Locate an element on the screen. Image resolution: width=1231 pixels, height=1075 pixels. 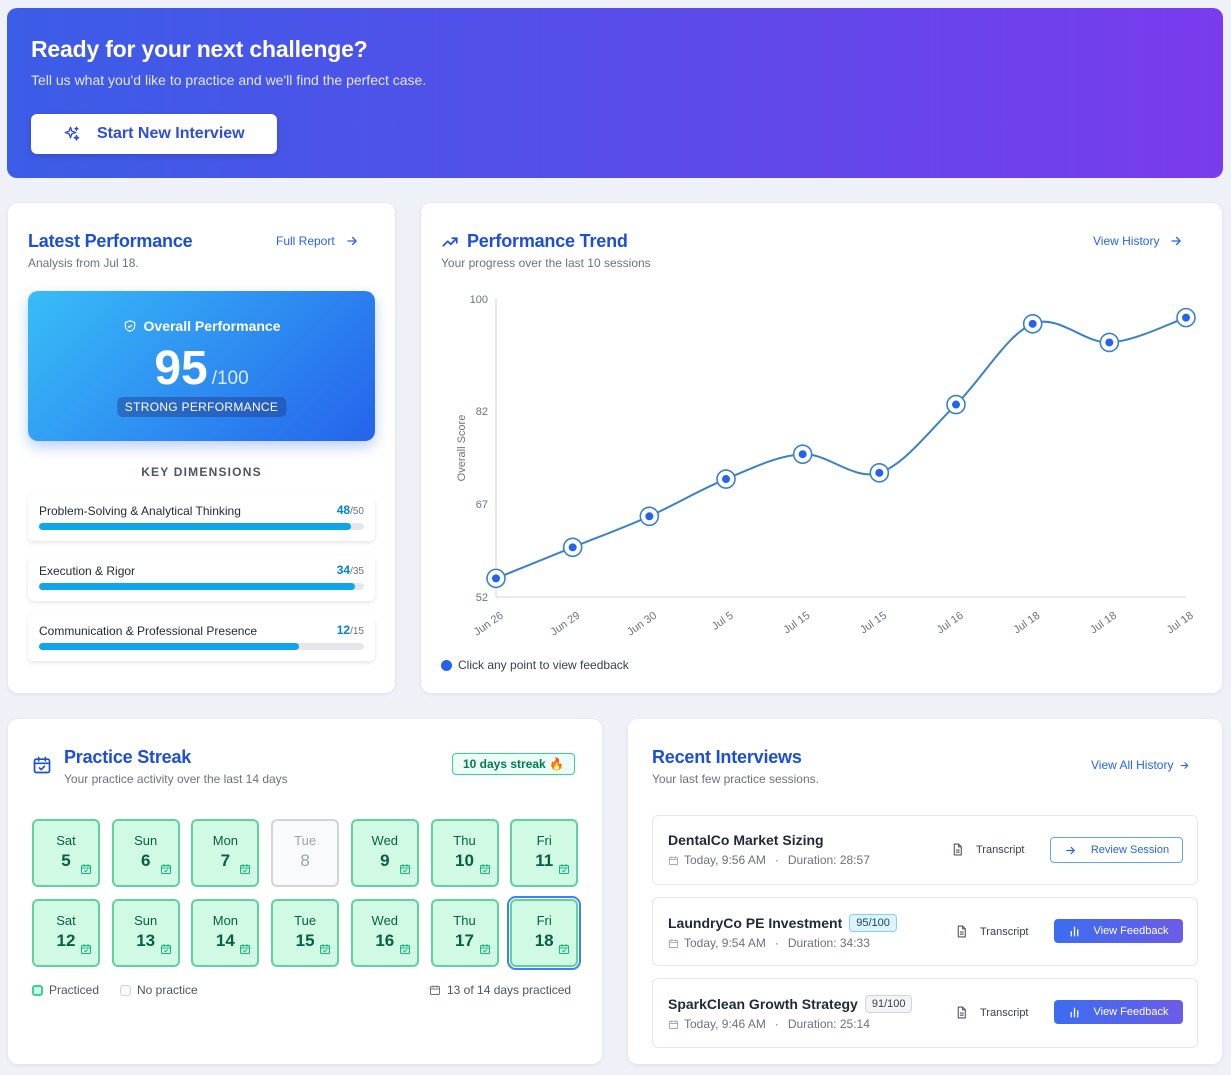
data-point-legend-dot is located at coordinates (446, 665).